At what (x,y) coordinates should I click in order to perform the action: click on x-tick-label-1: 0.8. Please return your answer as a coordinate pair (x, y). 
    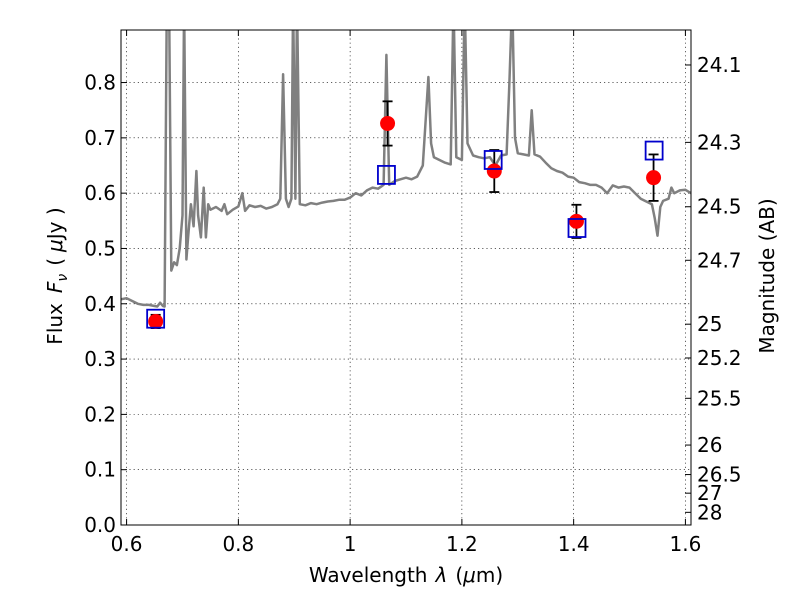
    Looking at the image, I should click on (238, 544).